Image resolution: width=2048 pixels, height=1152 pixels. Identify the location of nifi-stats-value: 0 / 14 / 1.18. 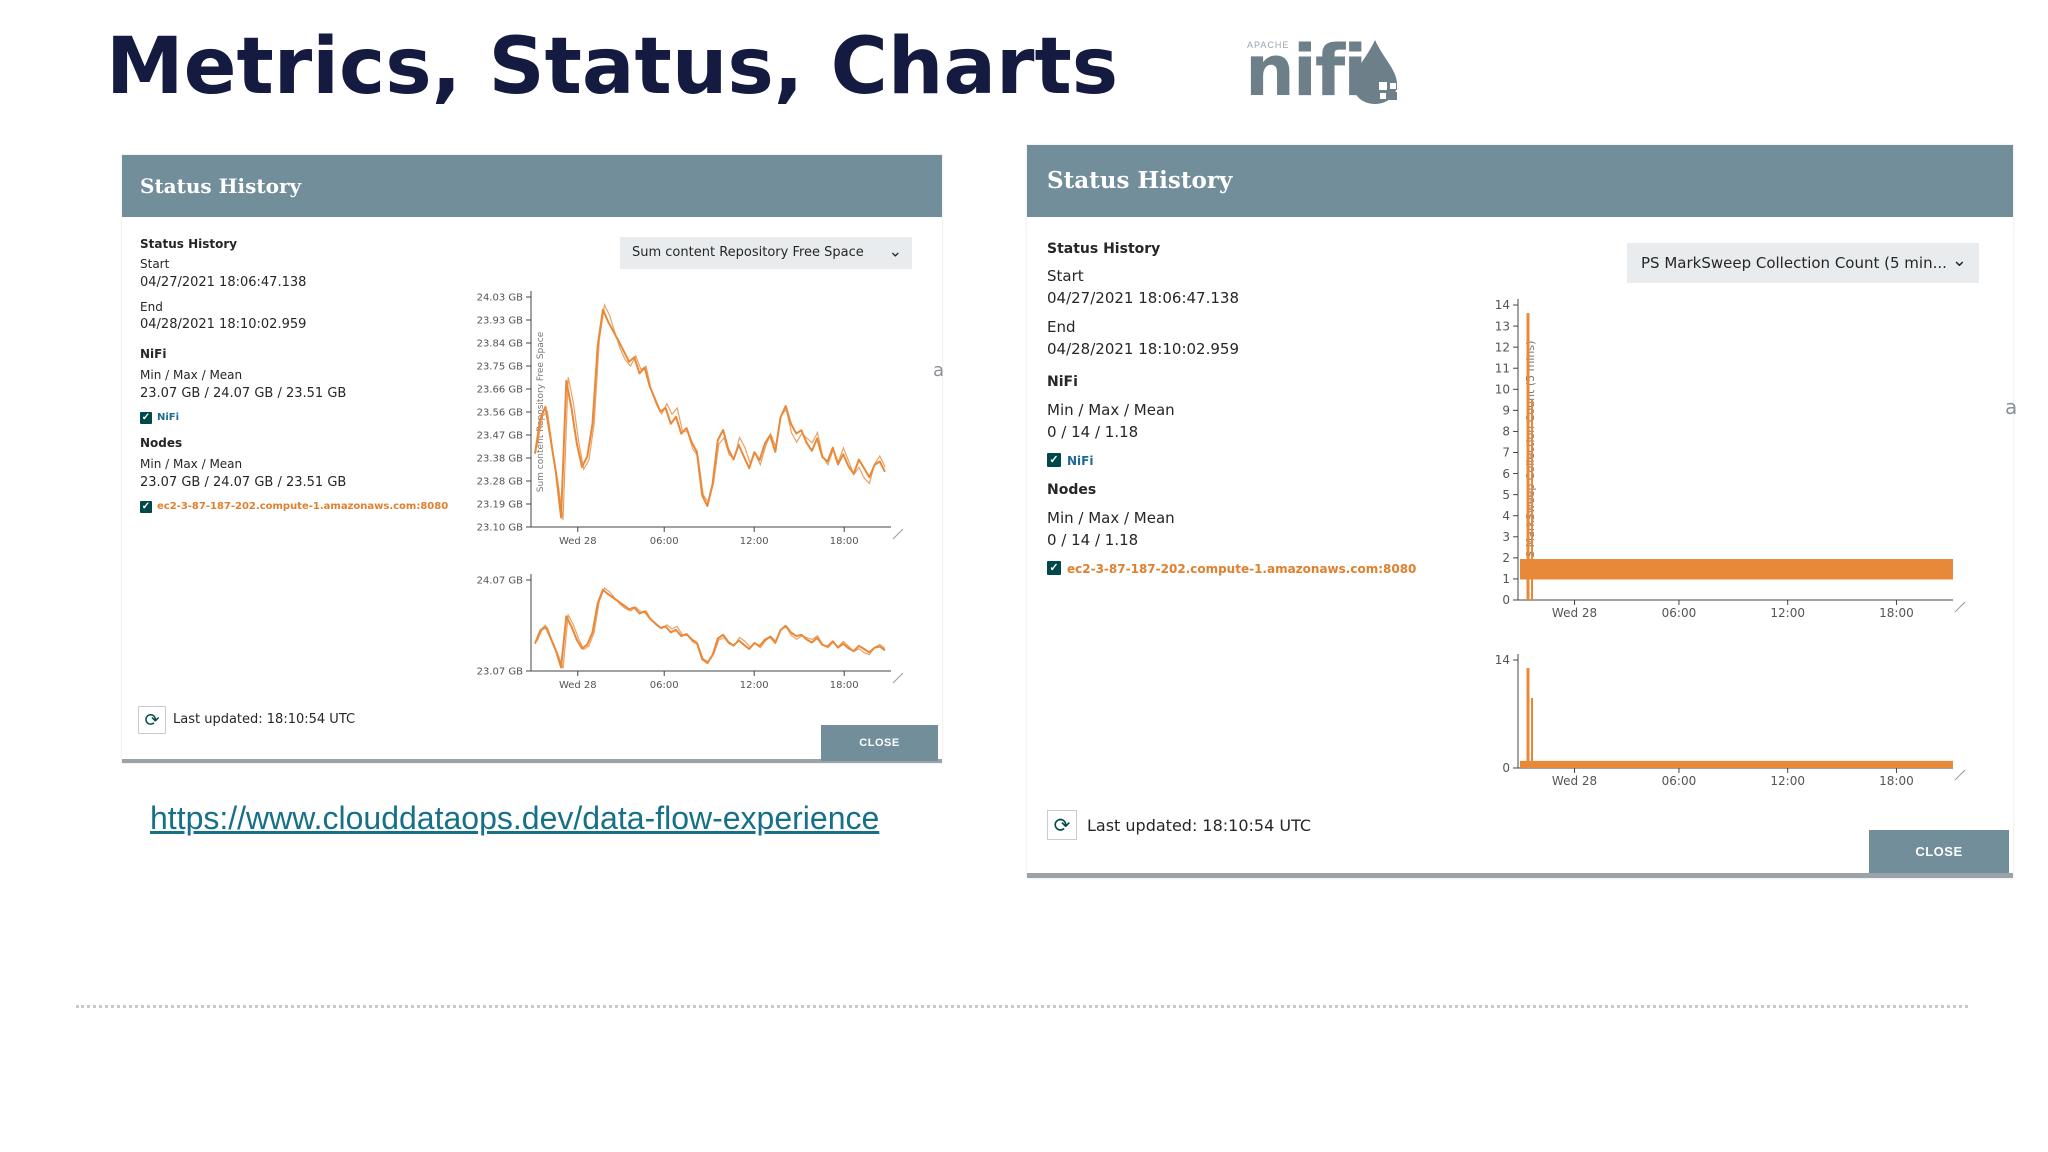
(1093, 432).